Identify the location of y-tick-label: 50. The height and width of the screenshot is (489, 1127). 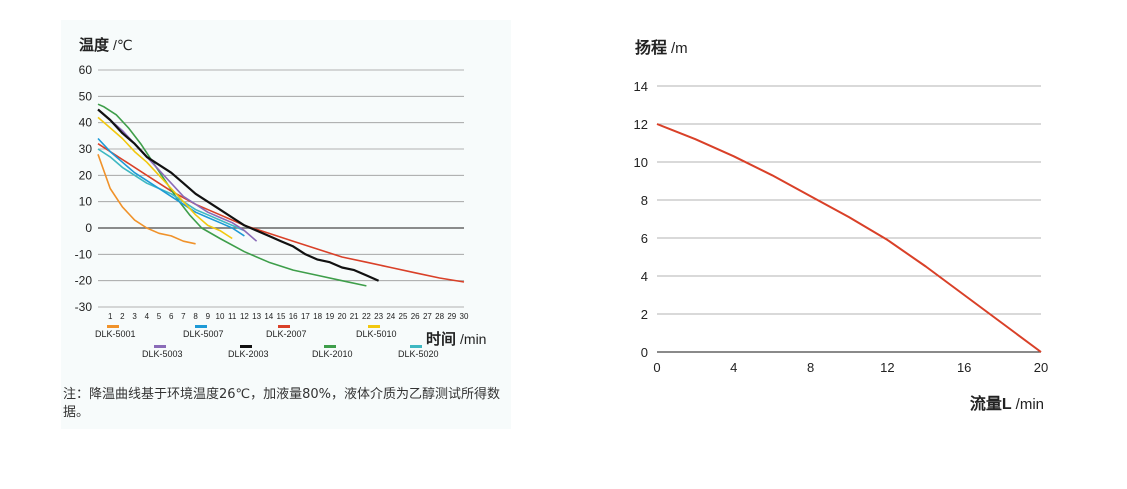
(86, 96).